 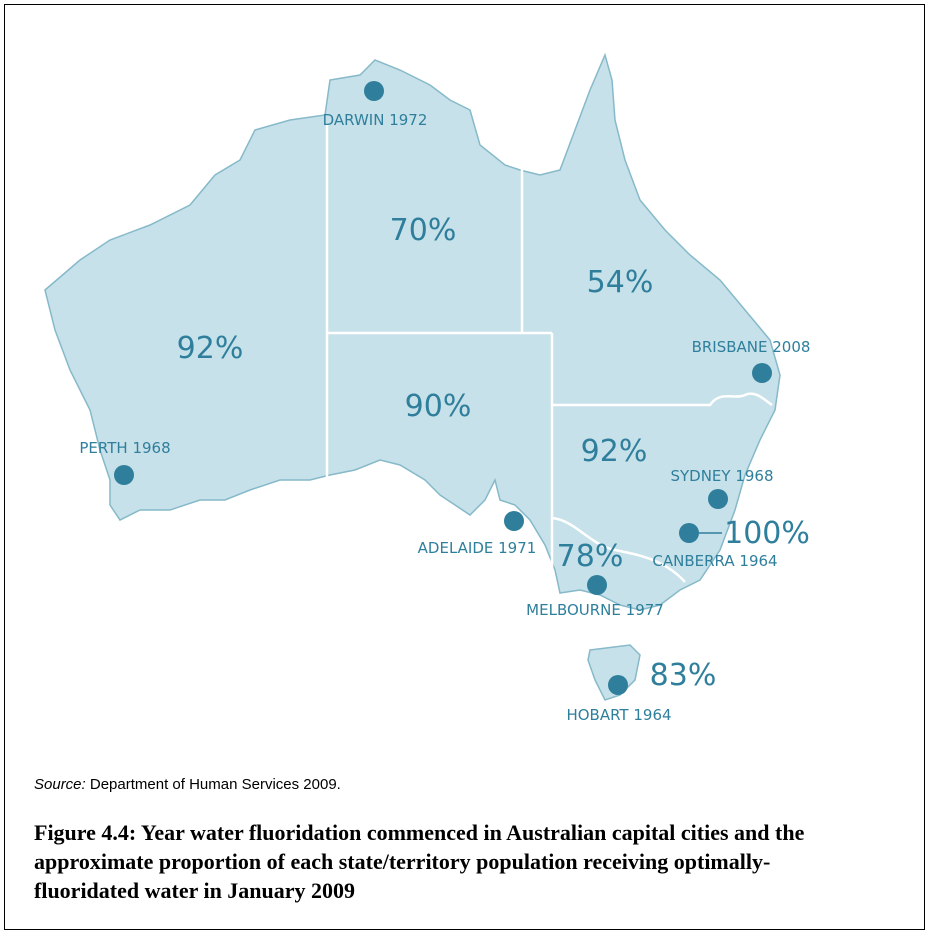 What do you see at coordinates (618, 715) in the screenshot?
I see `city-label: HOBART 1964` at bounding box center [618, 715].